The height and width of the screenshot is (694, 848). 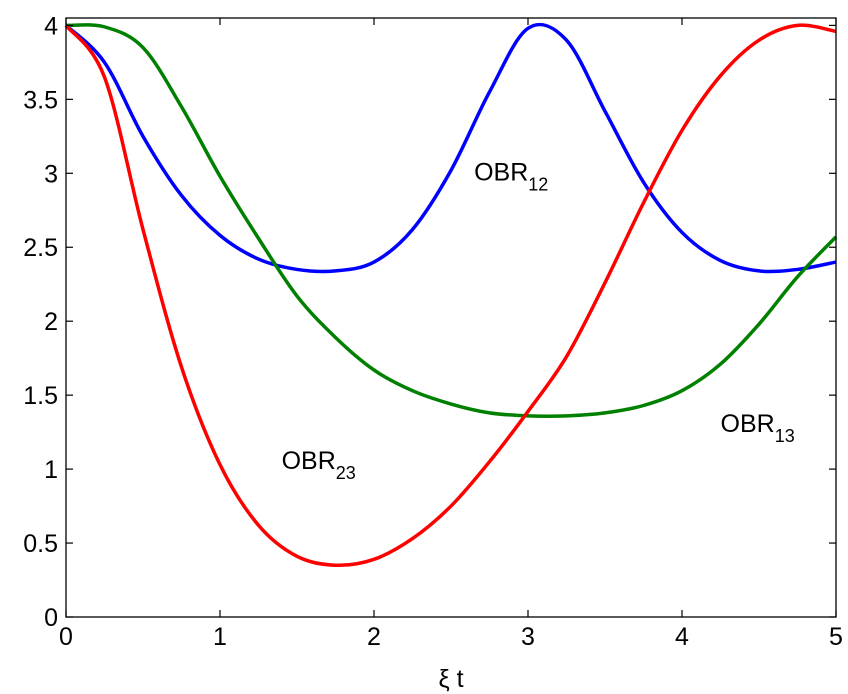 I want to click on x-tick-label: 3, so click(x=528, y=637).